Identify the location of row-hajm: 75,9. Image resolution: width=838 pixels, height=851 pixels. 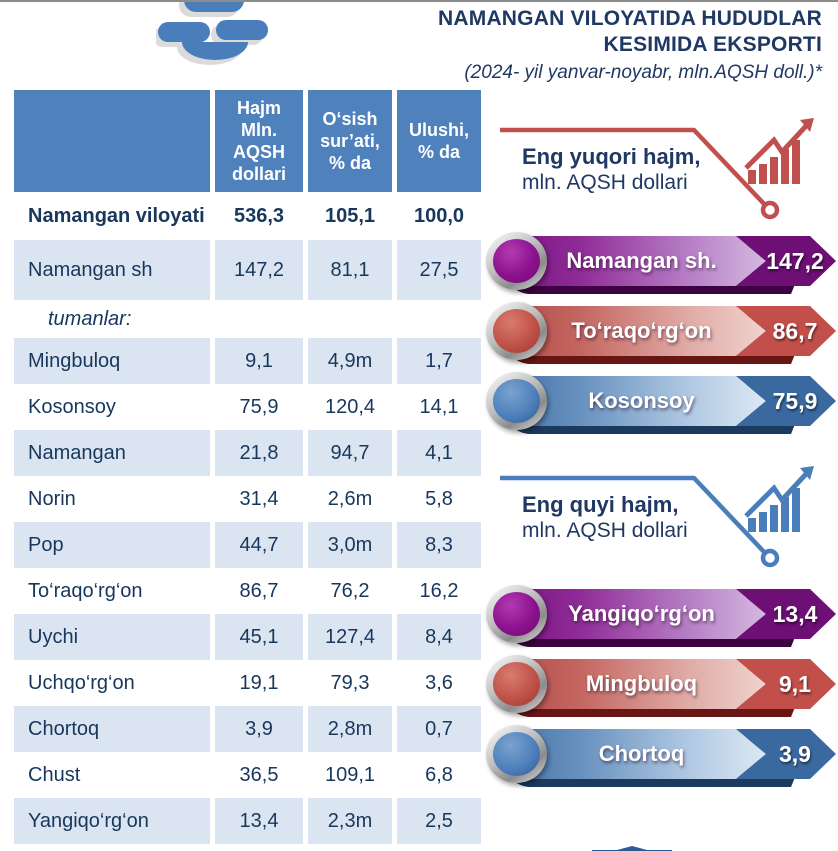
(259, 406).